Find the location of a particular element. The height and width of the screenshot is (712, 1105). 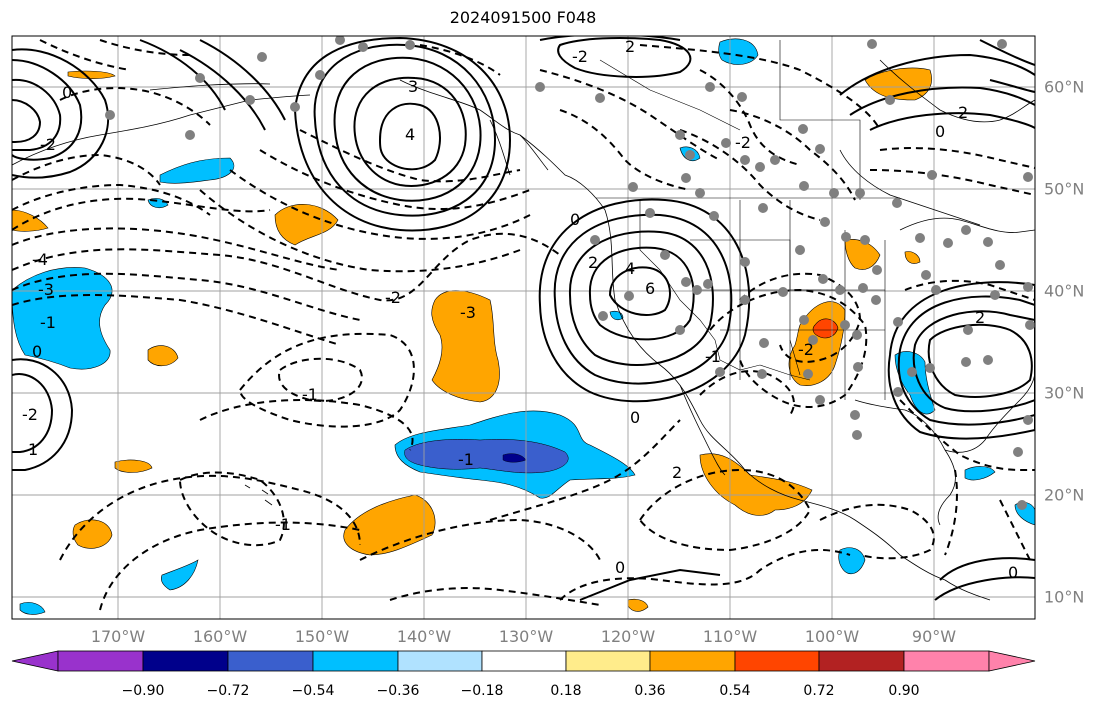

colorbar-tick-label: −0.72 is located at coordinates (228, 691).